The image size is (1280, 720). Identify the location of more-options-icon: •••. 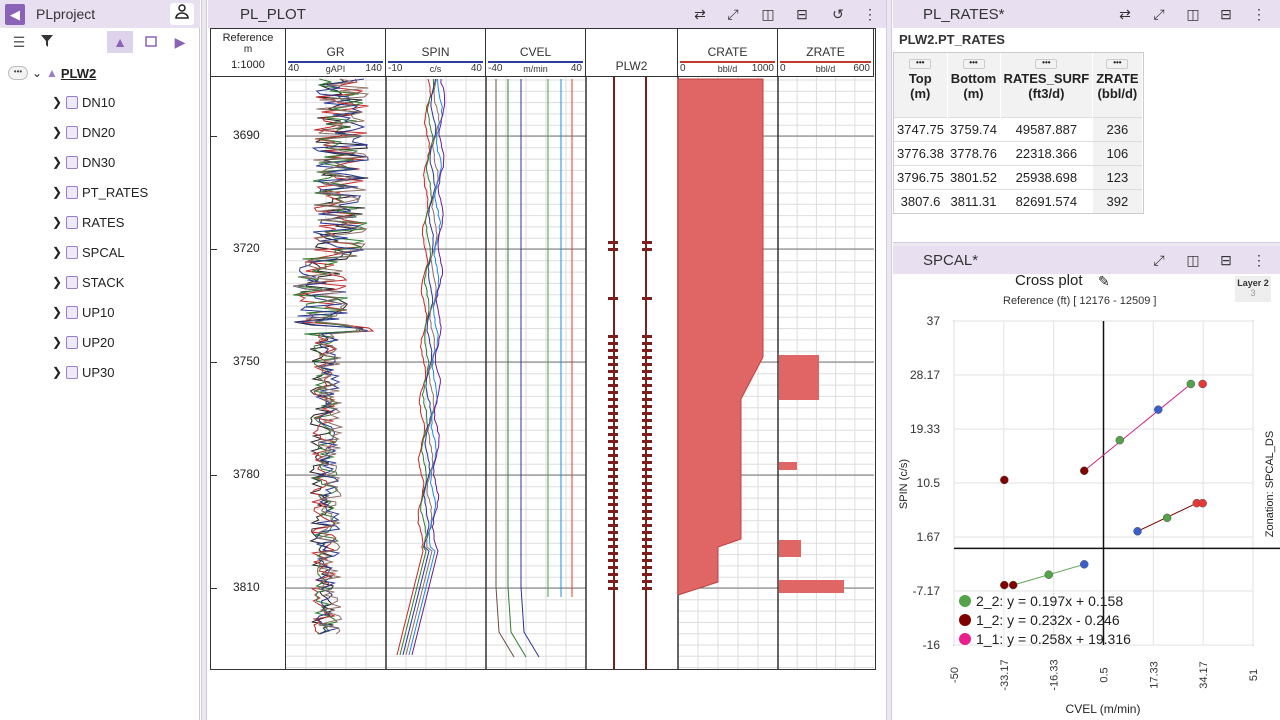
(18, 73).